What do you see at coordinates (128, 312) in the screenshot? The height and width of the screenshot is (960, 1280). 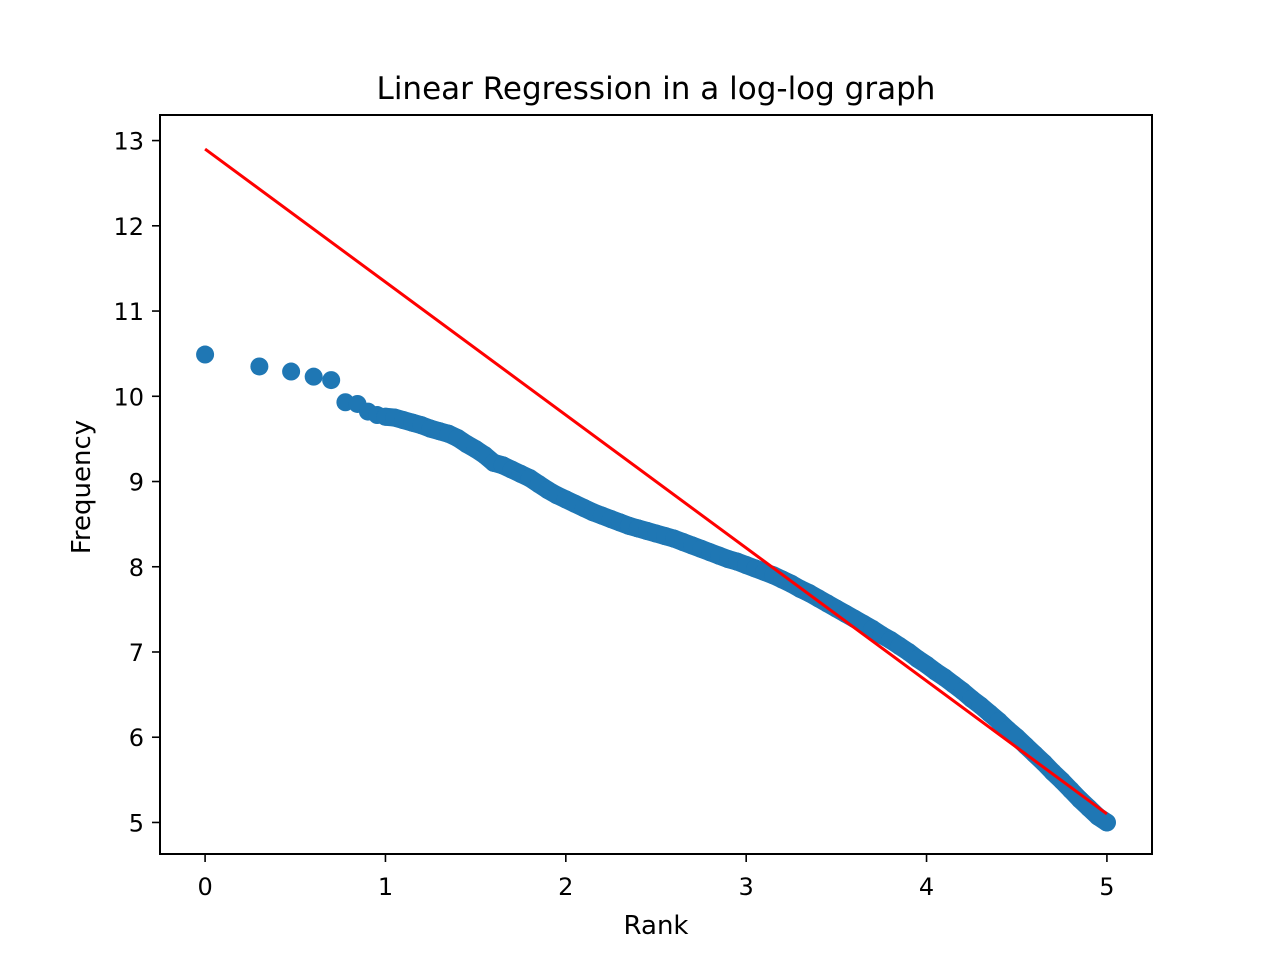 I see `y-tick-label-6: 11` at bounding box center [128, 312].